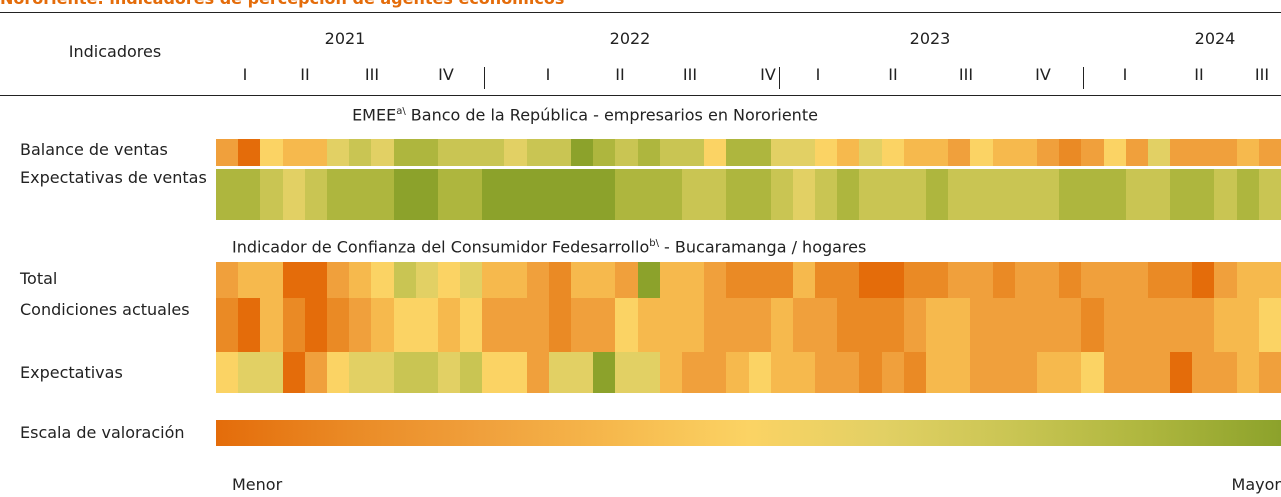  Describe the element at coordinates (1256, 484) in the screenshot. I see `scale-high: Mayor` at that location.